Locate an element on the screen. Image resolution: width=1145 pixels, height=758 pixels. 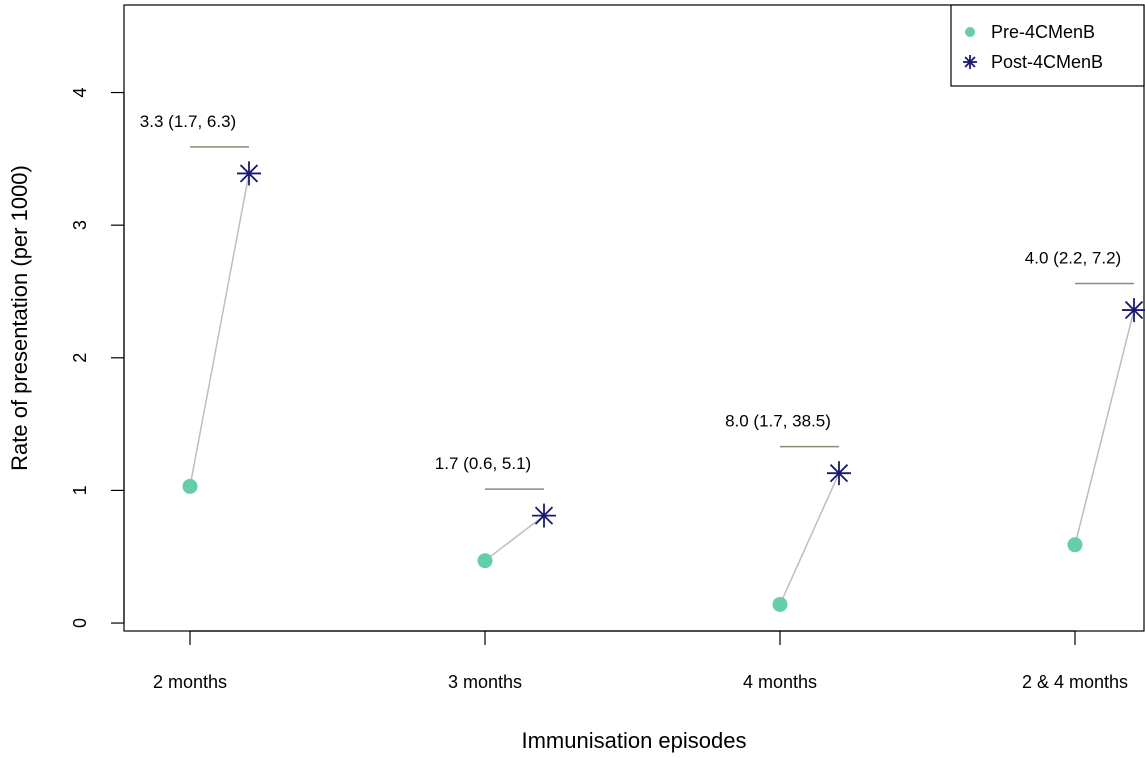
legend-pre-marker is located at coordinates (970, 32).